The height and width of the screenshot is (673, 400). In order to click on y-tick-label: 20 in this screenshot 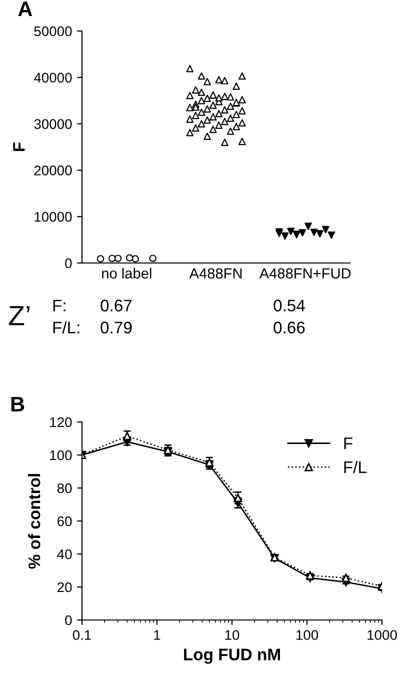, I will do `click(65, 587)`.